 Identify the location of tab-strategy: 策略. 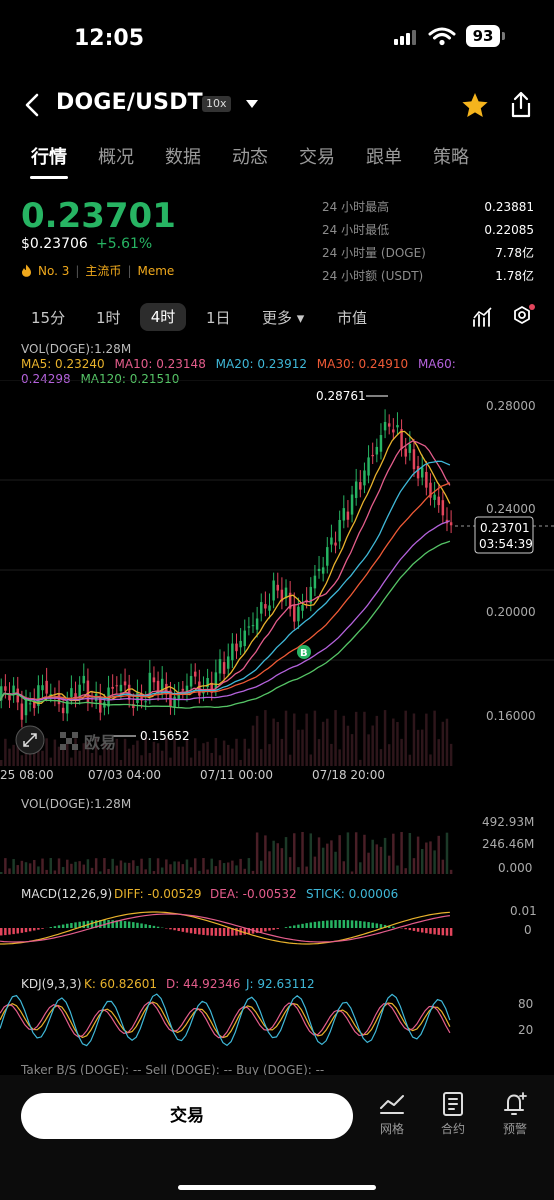
(451, 157).